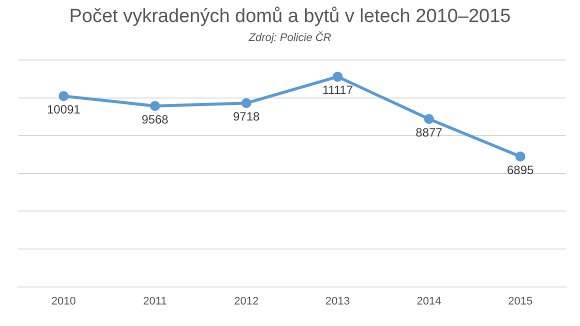 The height and width of the screenshot is (326, 580). Describe the element at coordinates (246, 116) in the screenshot. I see `data-label: 9718` at that location.